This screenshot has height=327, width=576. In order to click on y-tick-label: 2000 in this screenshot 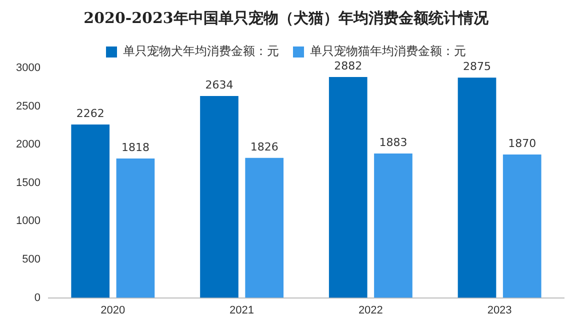, I will do `click(28, 144)`.